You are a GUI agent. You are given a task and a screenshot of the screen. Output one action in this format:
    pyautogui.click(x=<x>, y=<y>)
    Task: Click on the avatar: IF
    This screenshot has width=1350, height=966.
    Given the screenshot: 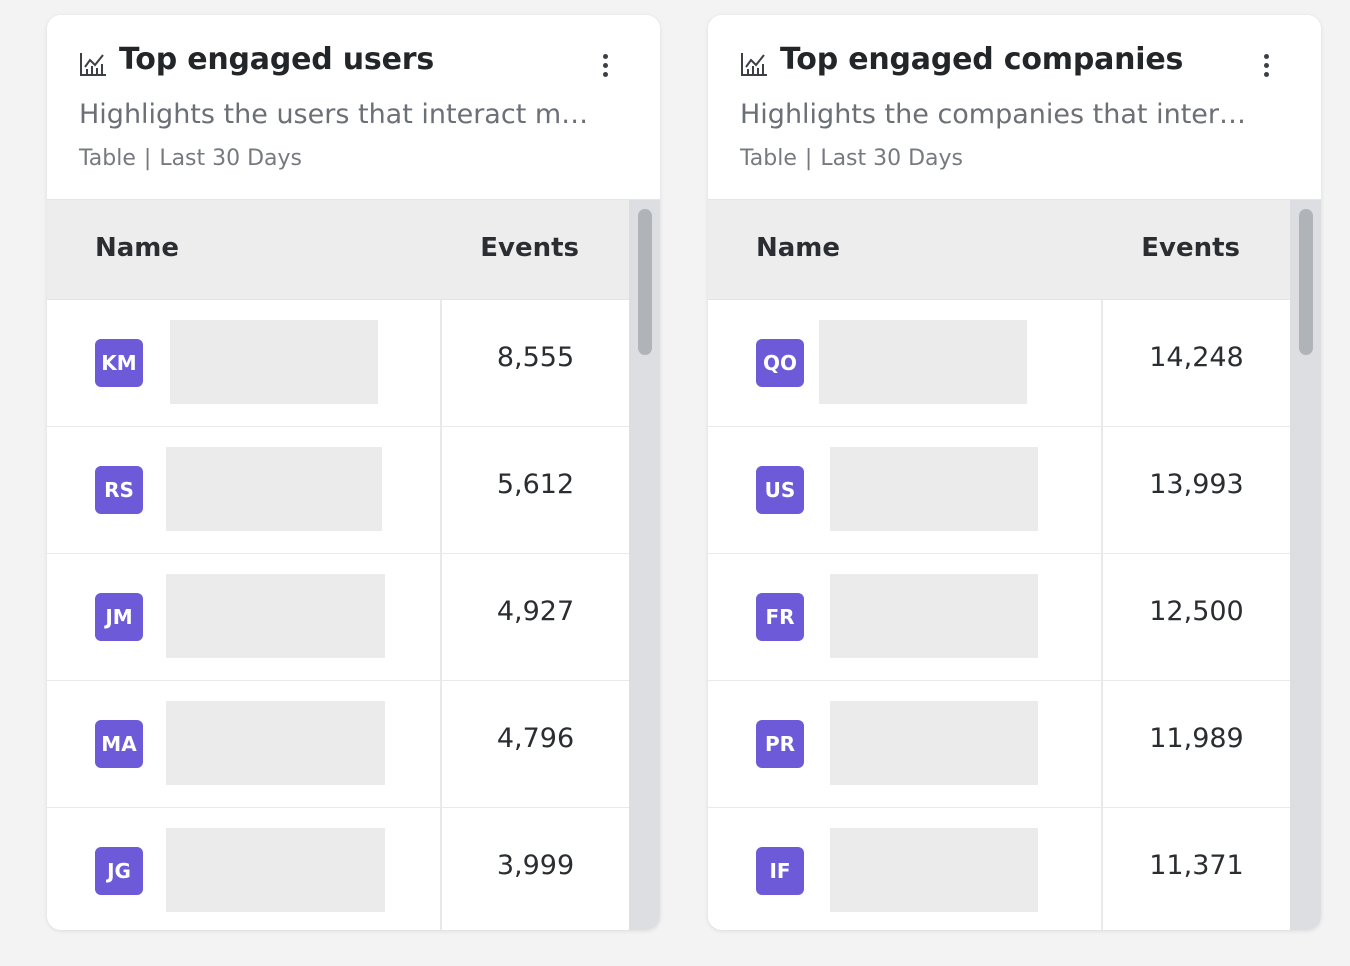 What is the action you would take?
    pyautogui.click(x=780, y=871)
    